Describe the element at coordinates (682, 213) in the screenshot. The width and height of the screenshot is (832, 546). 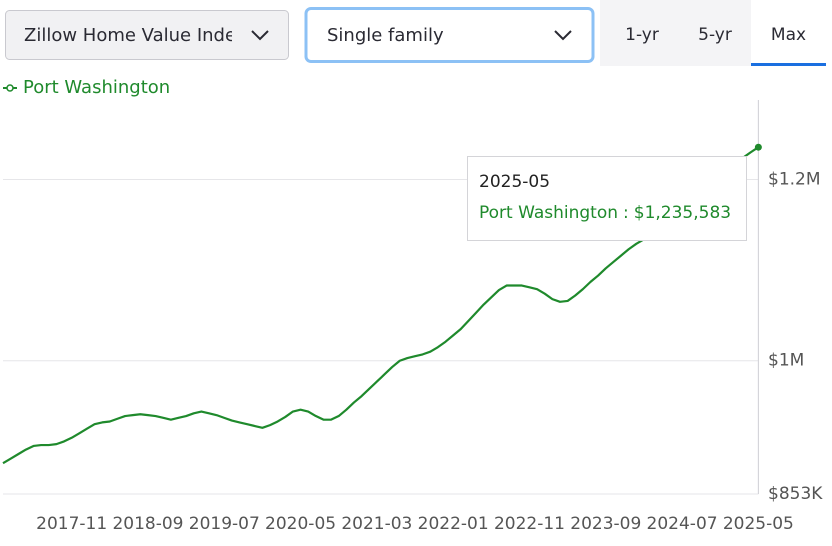
I see `tooltip-amount: $1,235,583` at that location.